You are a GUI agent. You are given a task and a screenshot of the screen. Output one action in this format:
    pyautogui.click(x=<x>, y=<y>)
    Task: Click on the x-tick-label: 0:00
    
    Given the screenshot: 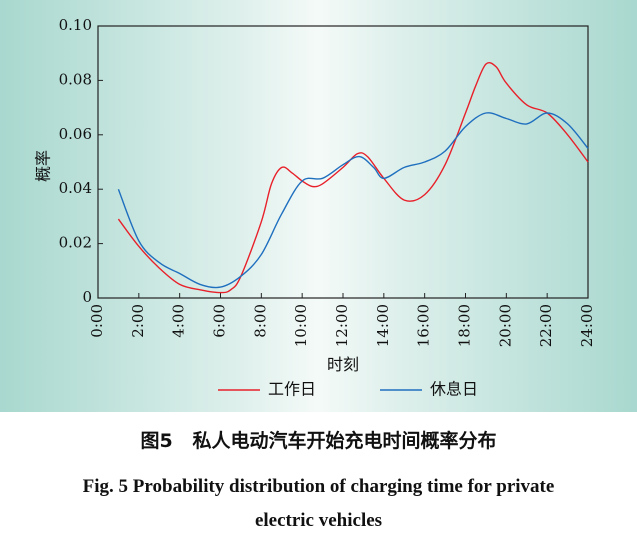 What is the action you would take?
    pyautogui.click(x=97, y=321)
    